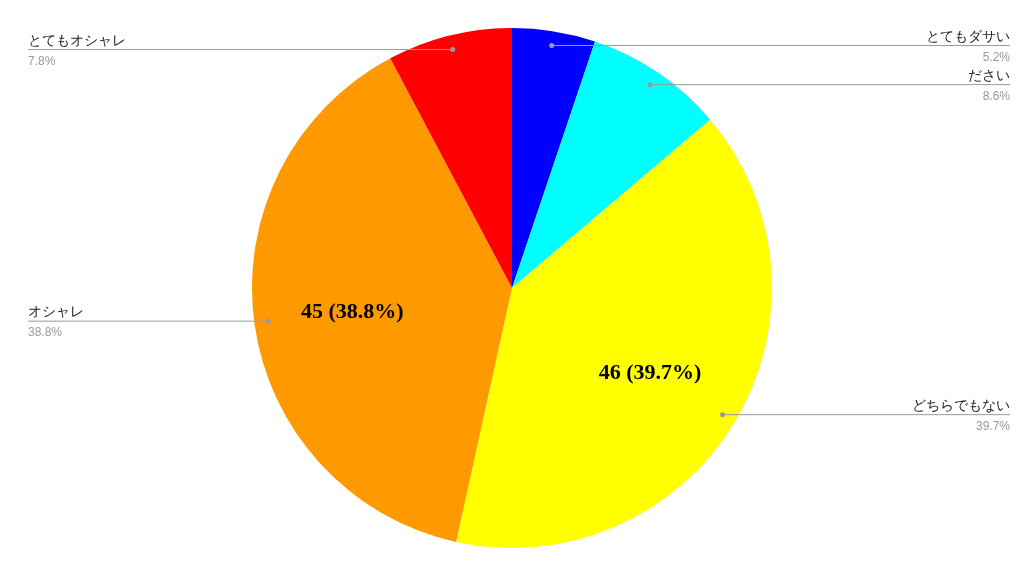 This screenshot has height=577, width=1024. Describe the element at coordinates (996, 56) in the screenshot. I see `text: 5.2%` at that location.